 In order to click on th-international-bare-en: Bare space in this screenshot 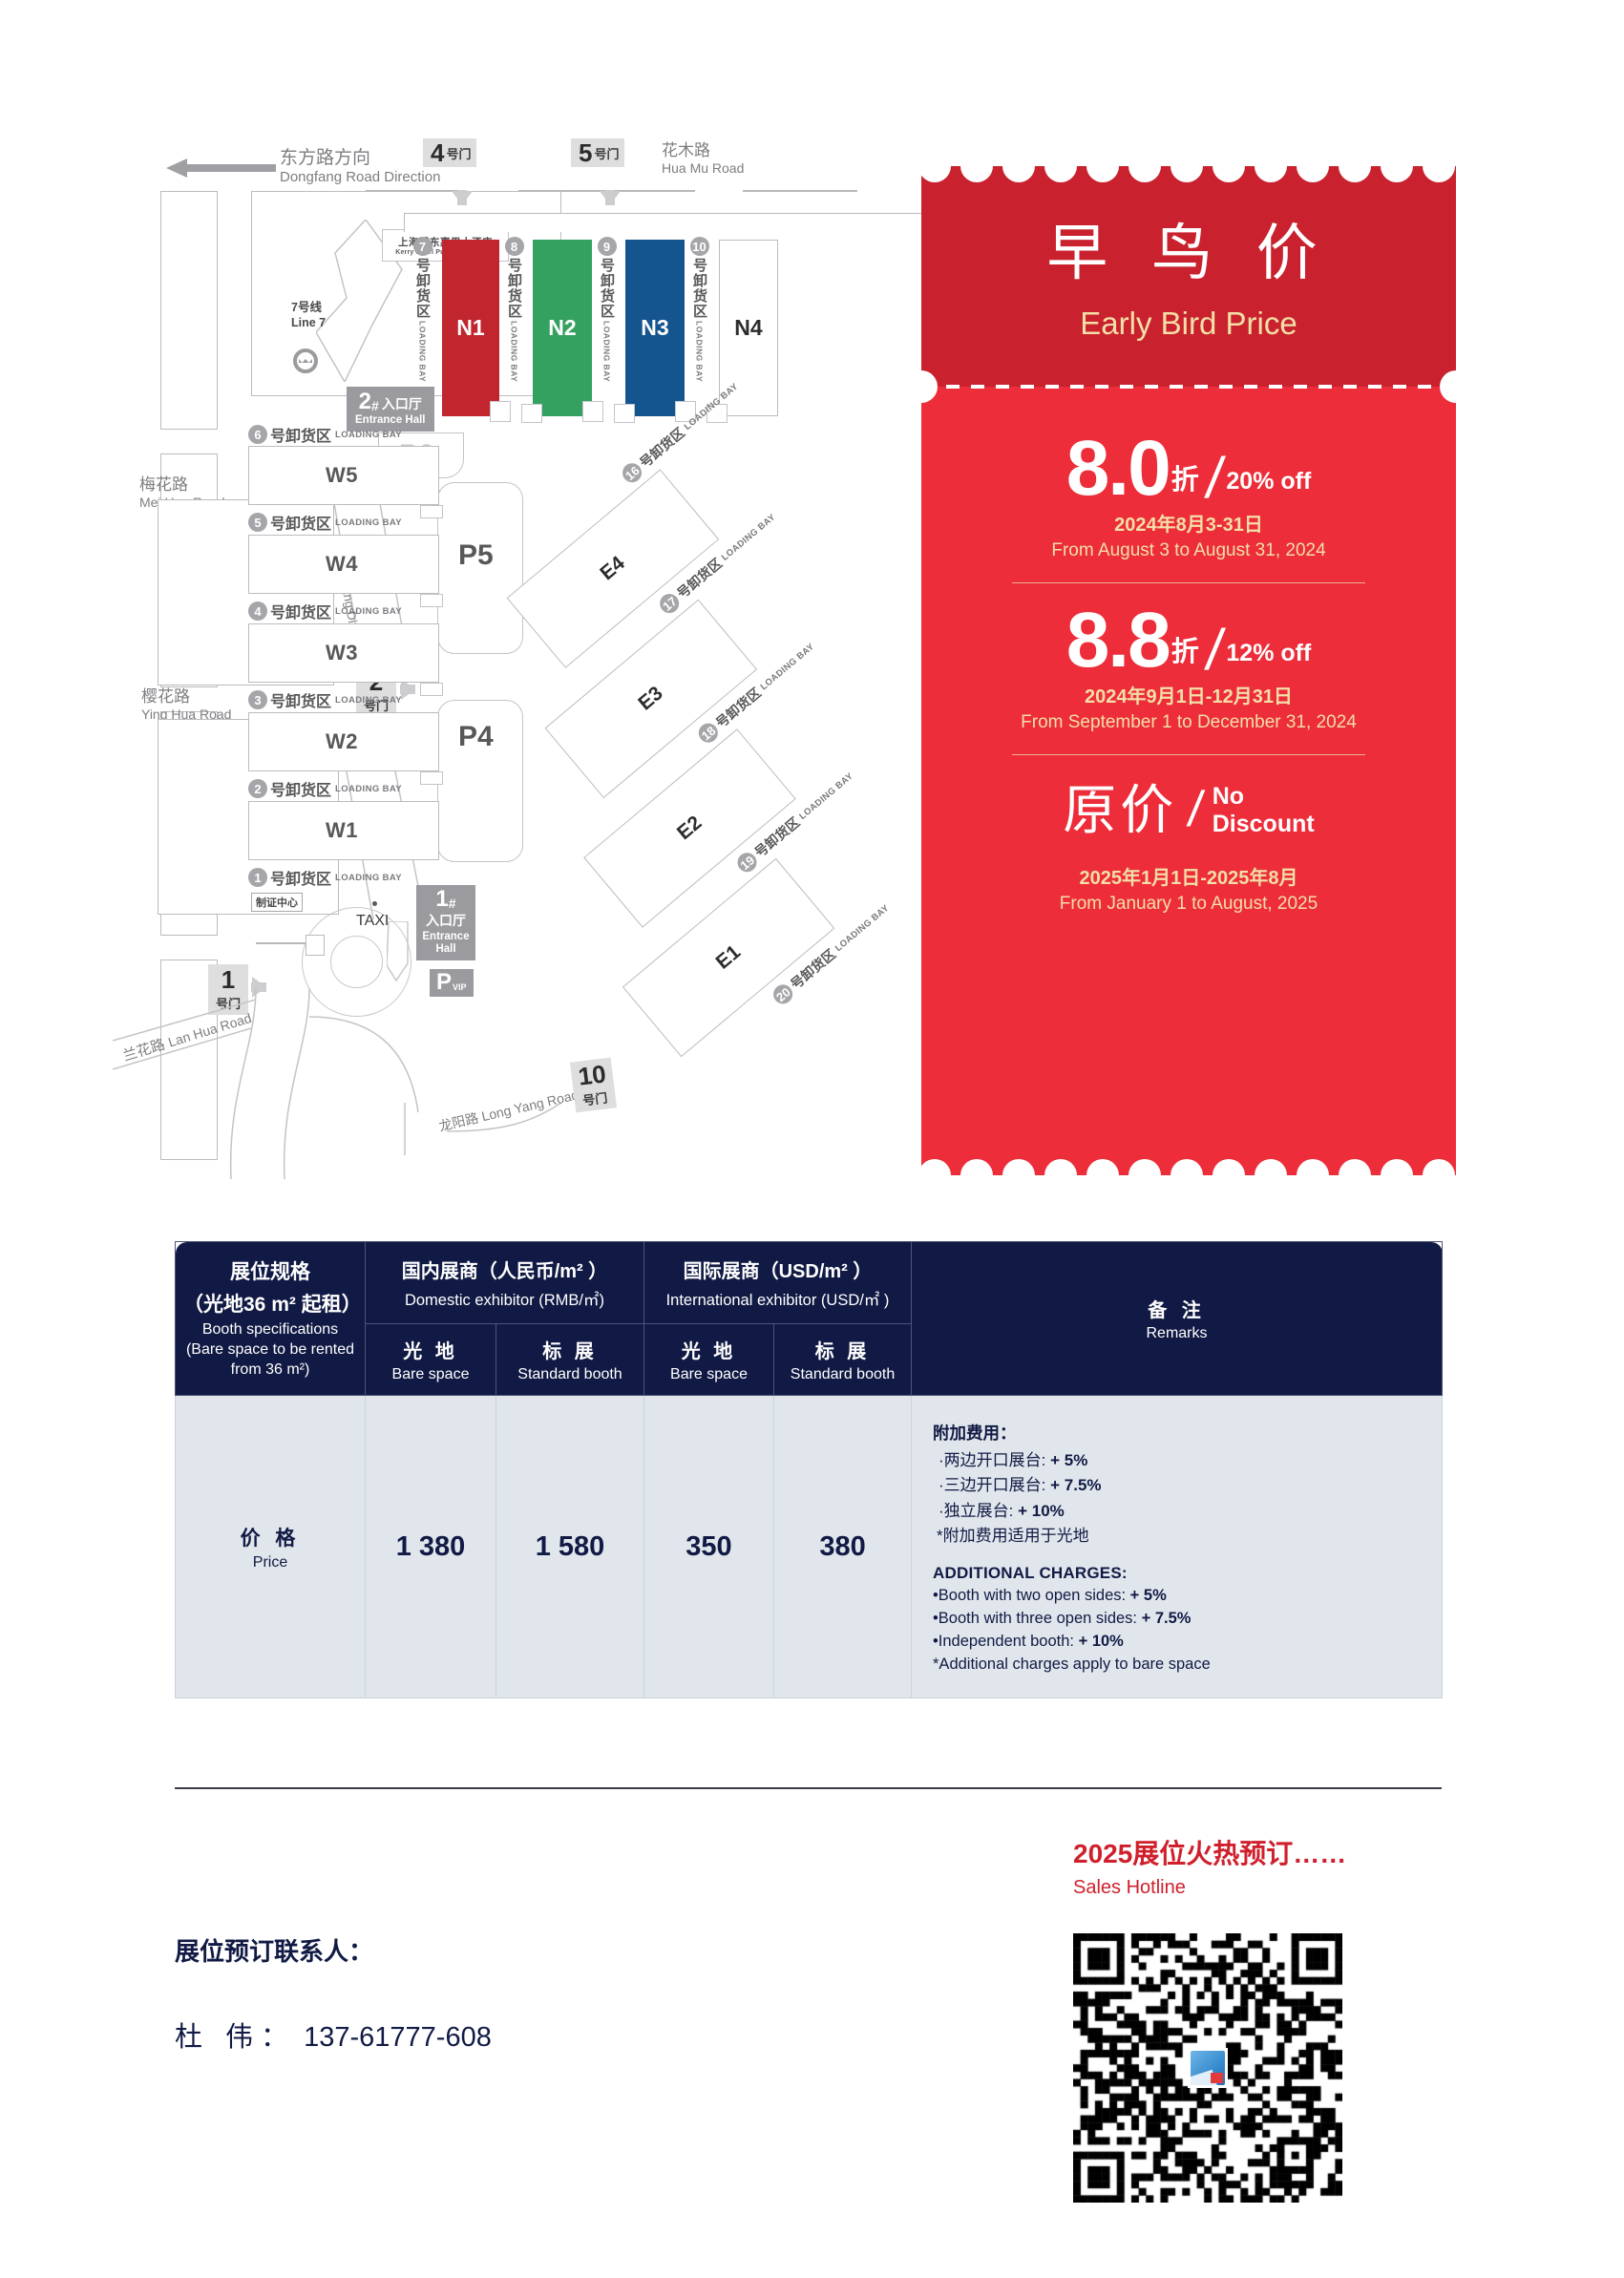, I will do `click(709, 1374)`.